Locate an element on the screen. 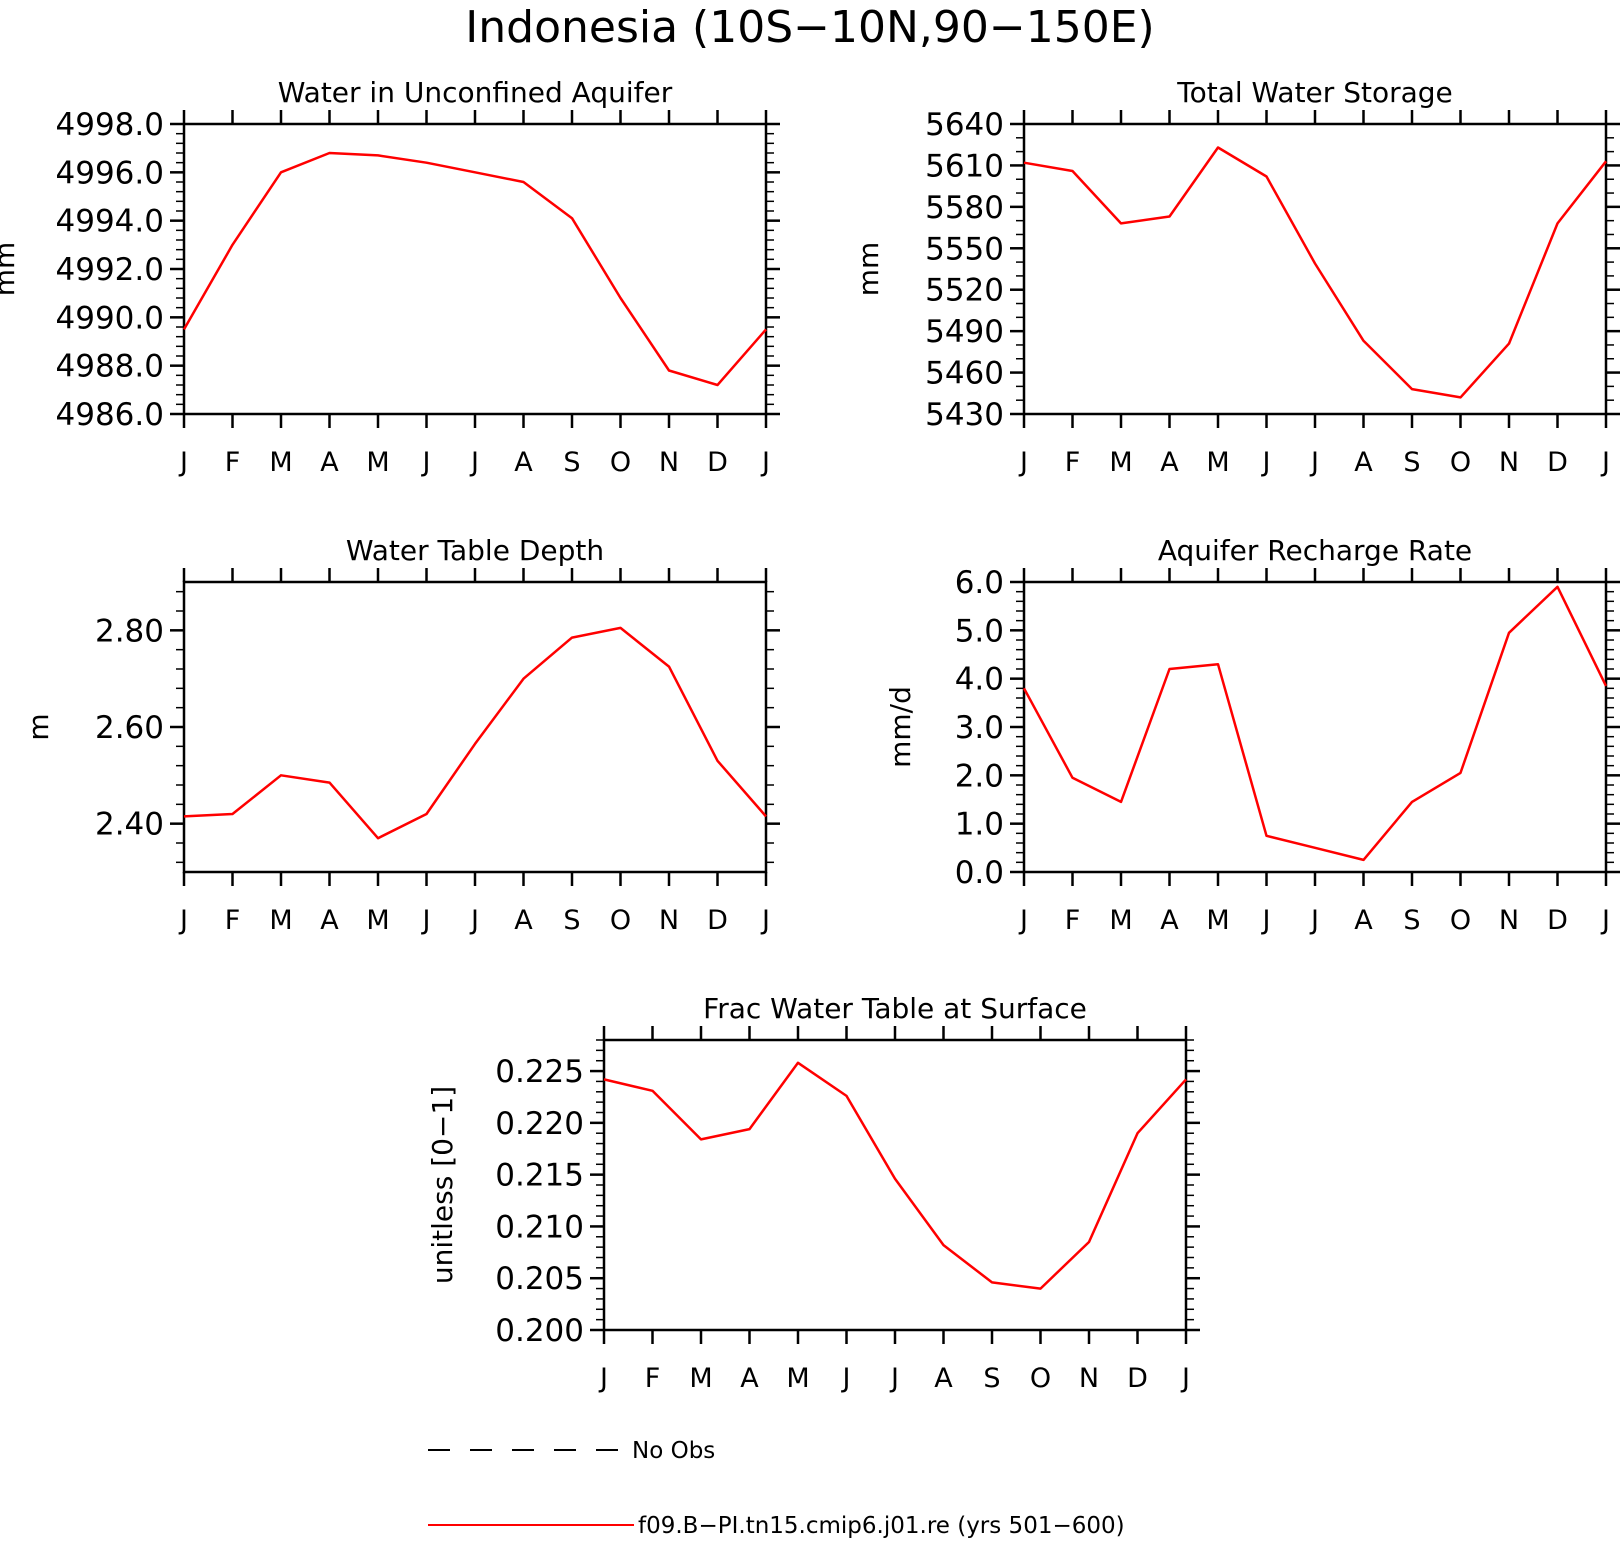 This screenshot has height=1543, width=1620. page-title: Indonesia (10S−10N,90−150E) is located at coordinates (809, 27).